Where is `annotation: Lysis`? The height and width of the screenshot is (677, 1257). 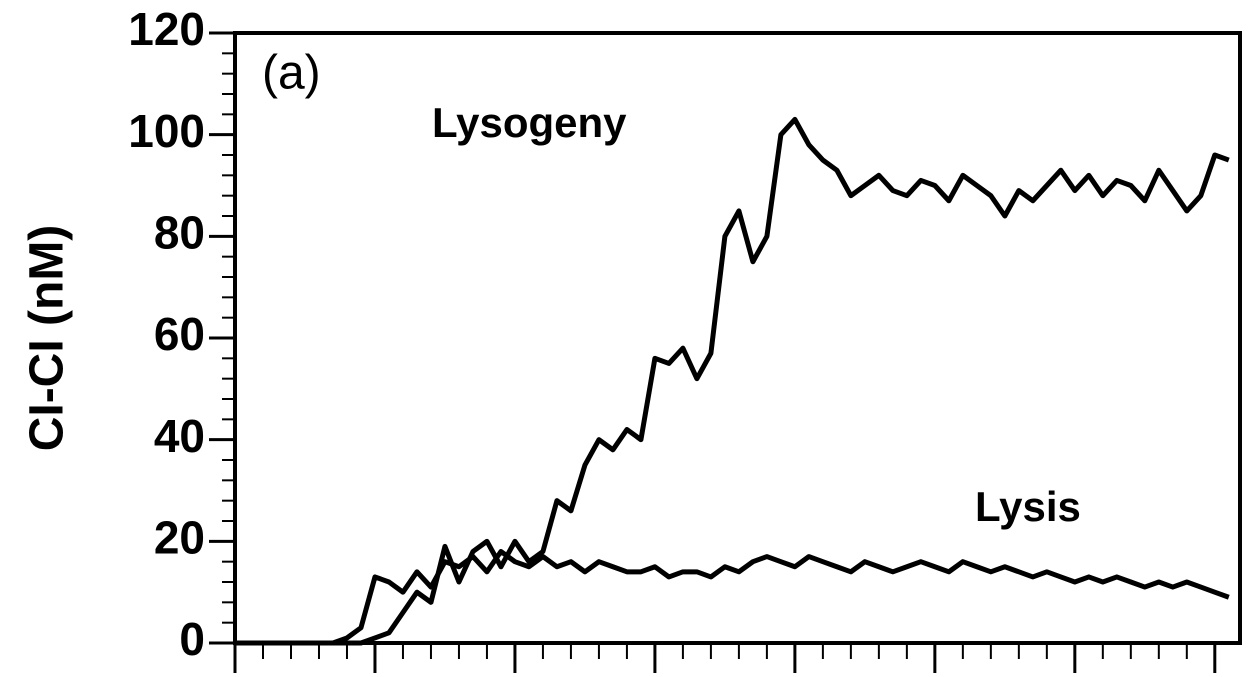 annotation: Lysis is located at coordinates (1028, 506).